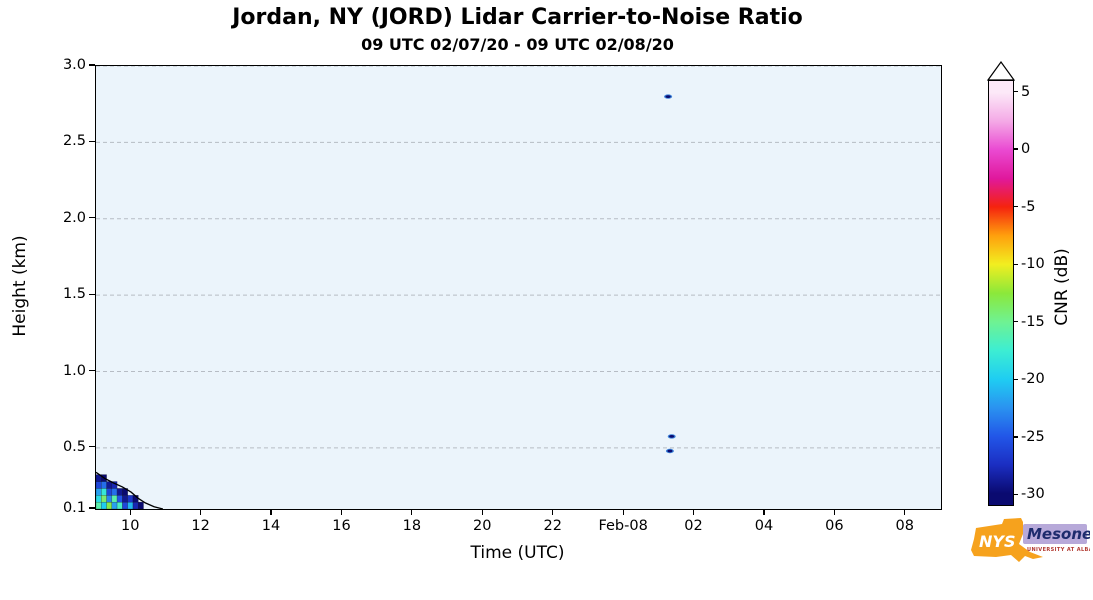  I want to click on colorbar-overflow-triangle, so click(1001, 71).